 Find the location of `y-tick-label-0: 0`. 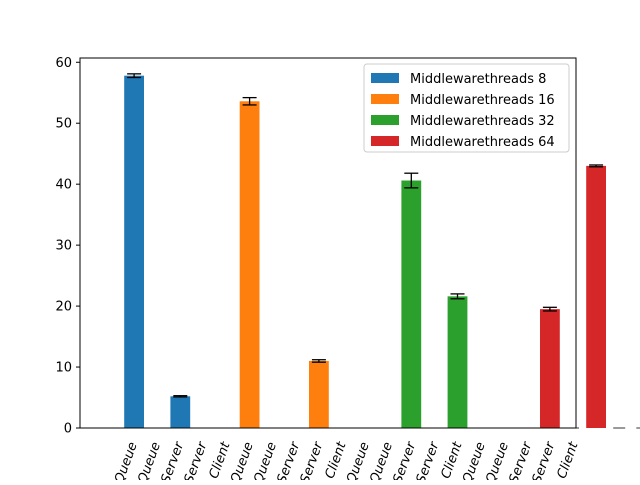

y-tick-label-0: 0 is located at coordinates (68, 429).